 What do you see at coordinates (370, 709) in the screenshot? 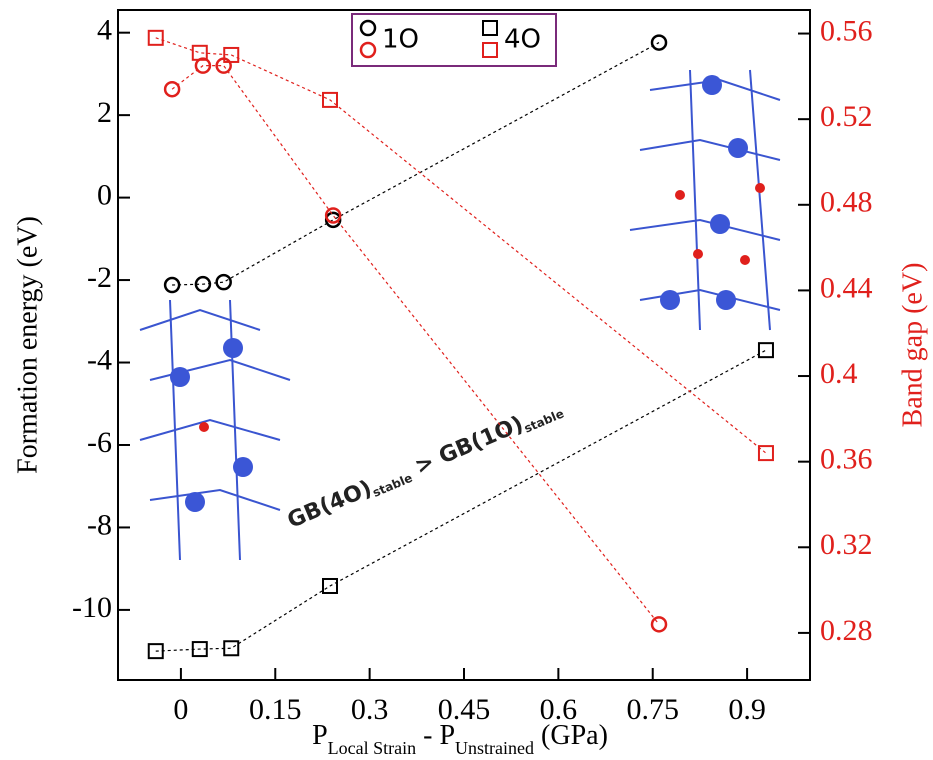
I see `x-tick-label: 0.3` at bounding box center [370, 709].